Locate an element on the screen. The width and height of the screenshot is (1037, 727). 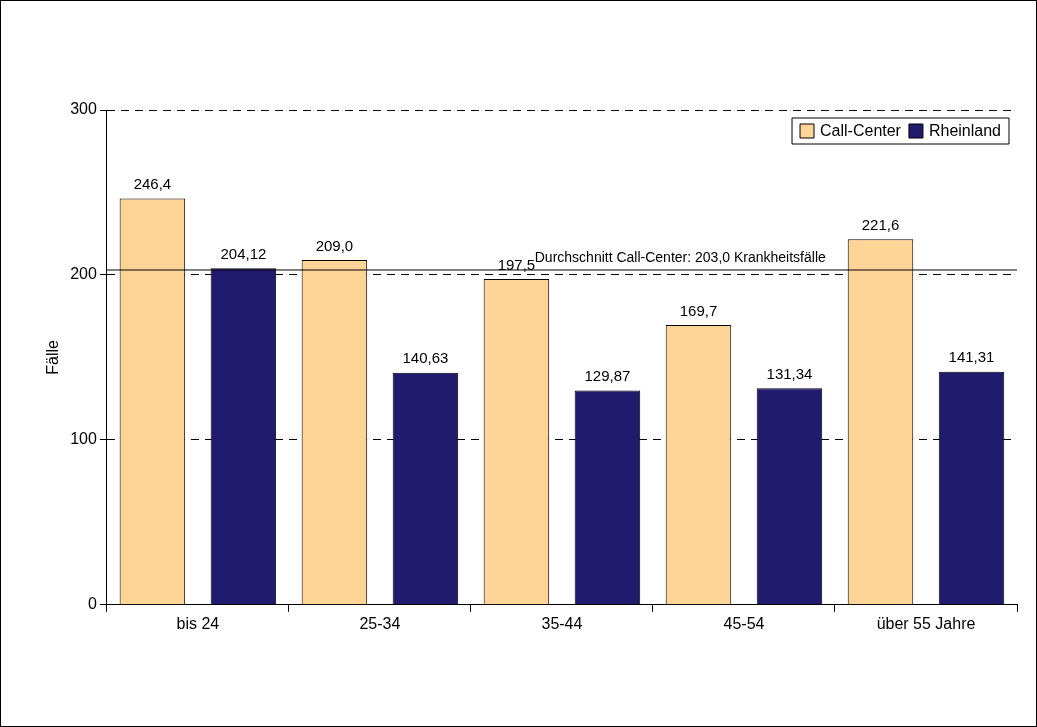
y-tick-label: 0 is located at coordinates (92, 604).